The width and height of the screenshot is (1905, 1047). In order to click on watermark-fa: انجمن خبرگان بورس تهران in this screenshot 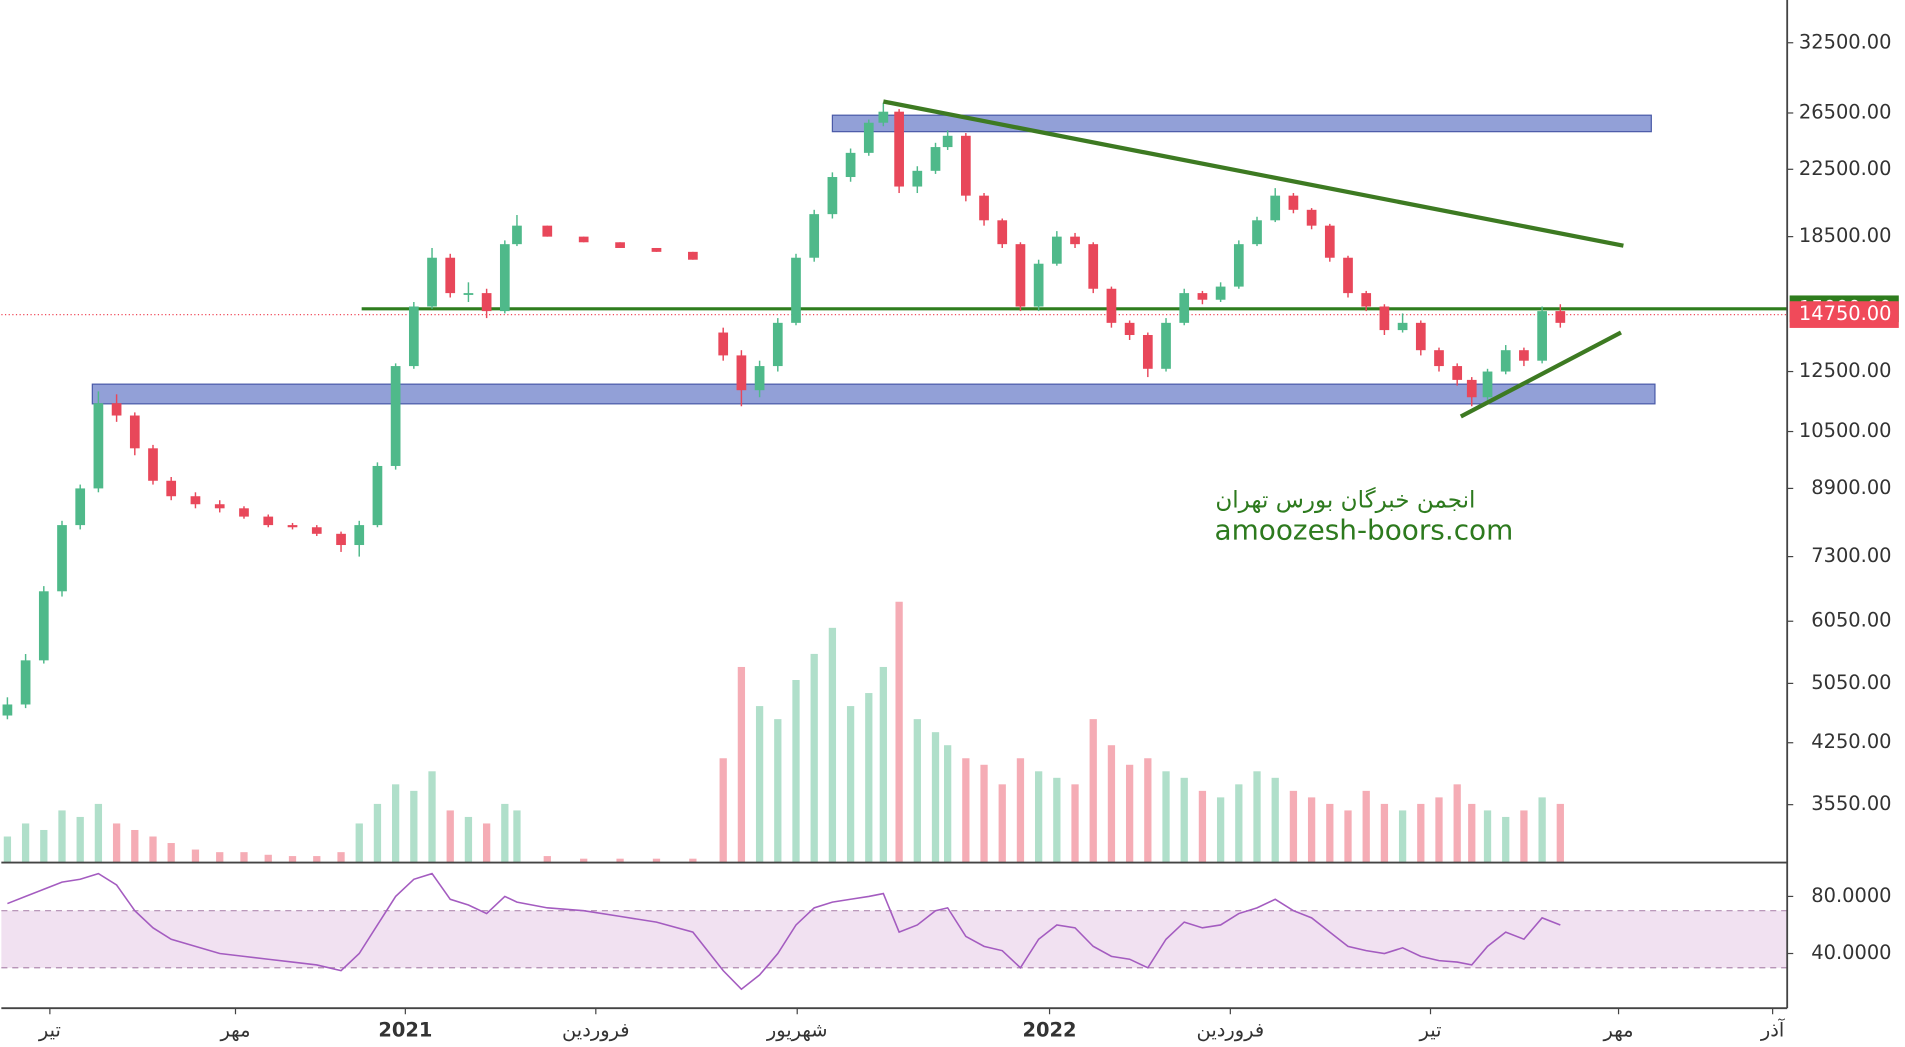, I will do `click(1345, 500)`.